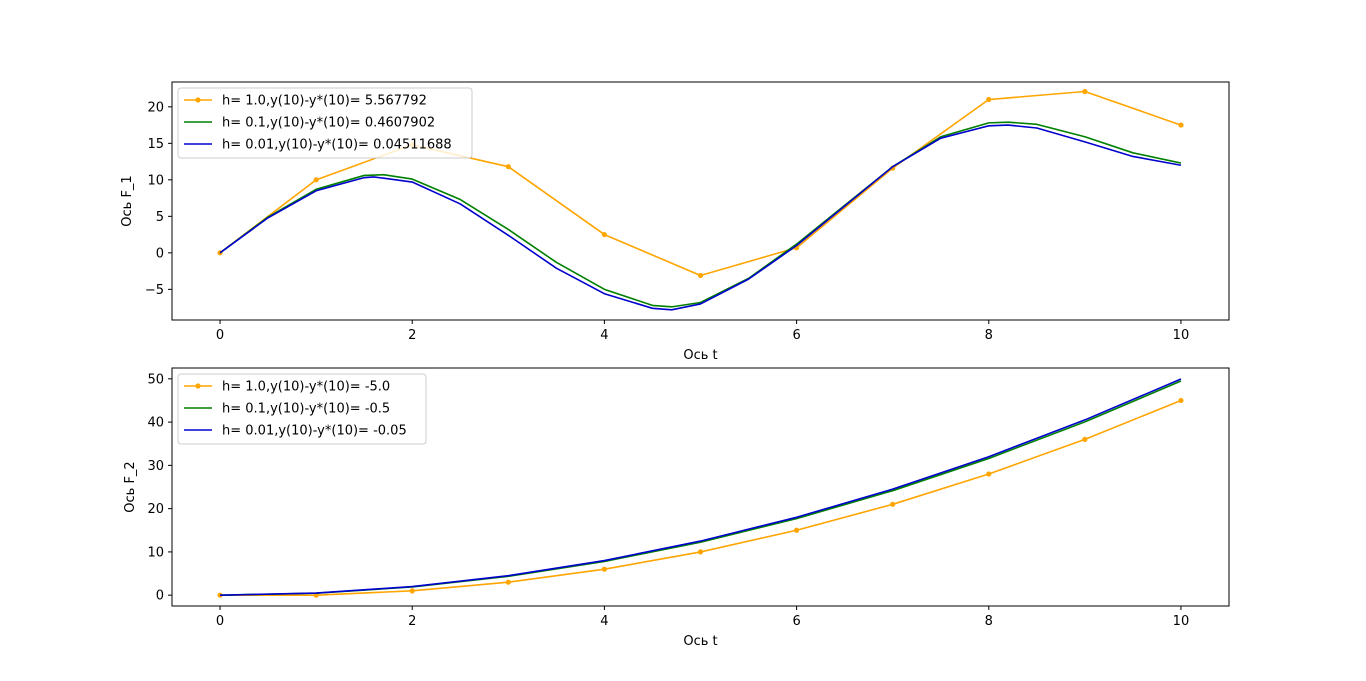 This screenshot has height=681, width=1366. Describe the element at coordinates (155, 379) in the screenshot. I see `y-tick-label: 50` at that location.